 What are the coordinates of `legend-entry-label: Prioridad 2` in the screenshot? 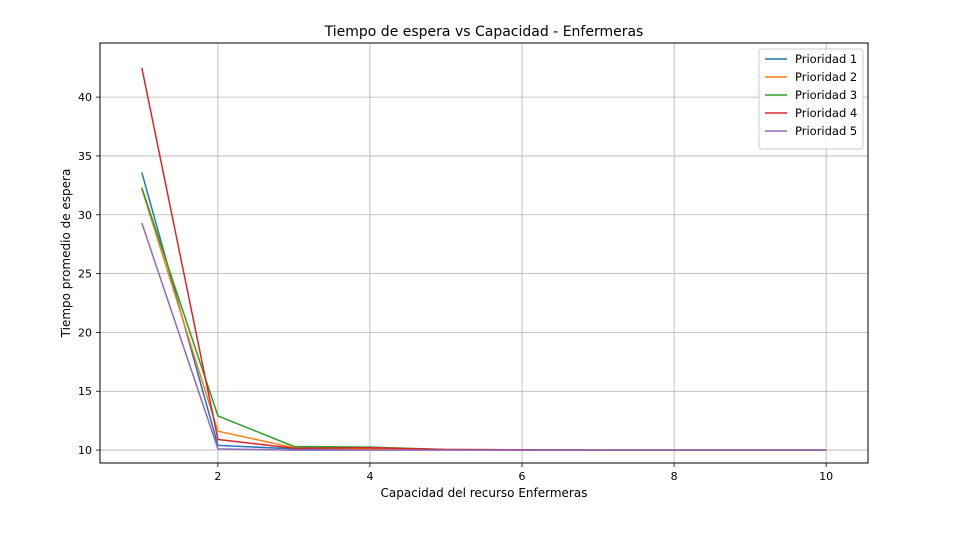 It's located at (826, 77).